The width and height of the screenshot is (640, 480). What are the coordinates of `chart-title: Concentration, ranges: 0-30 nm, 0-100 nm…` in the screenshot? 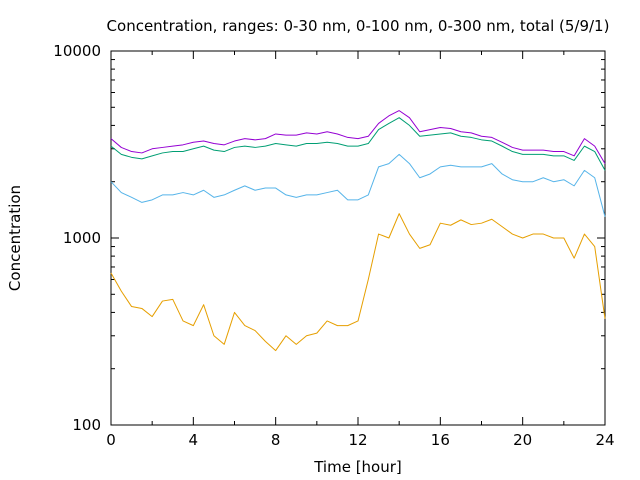 It's located at (358, 26).